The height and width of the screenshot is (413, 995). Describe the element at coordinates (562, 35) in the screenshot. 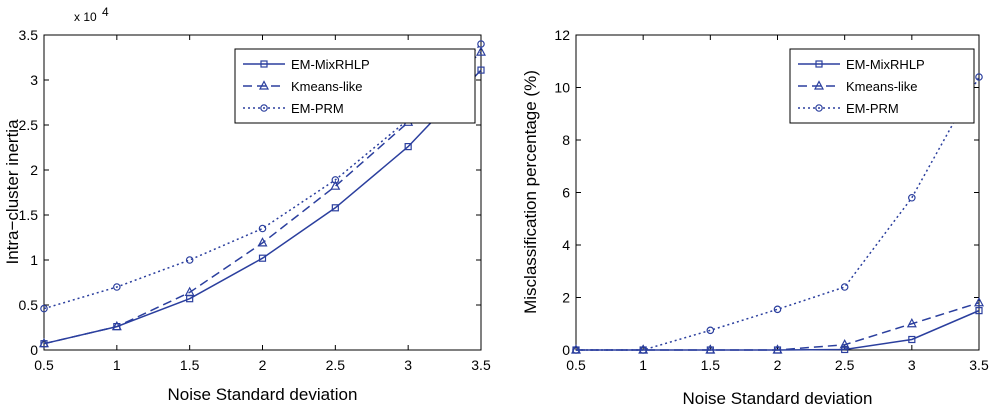

I see `y-tick-label: 12` at that location.